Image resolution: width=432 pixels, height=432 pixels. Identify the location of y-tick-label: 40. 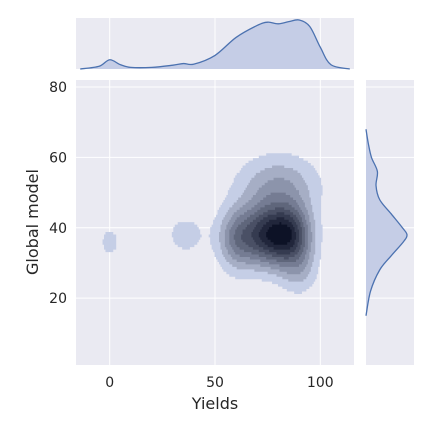
(58, 229).